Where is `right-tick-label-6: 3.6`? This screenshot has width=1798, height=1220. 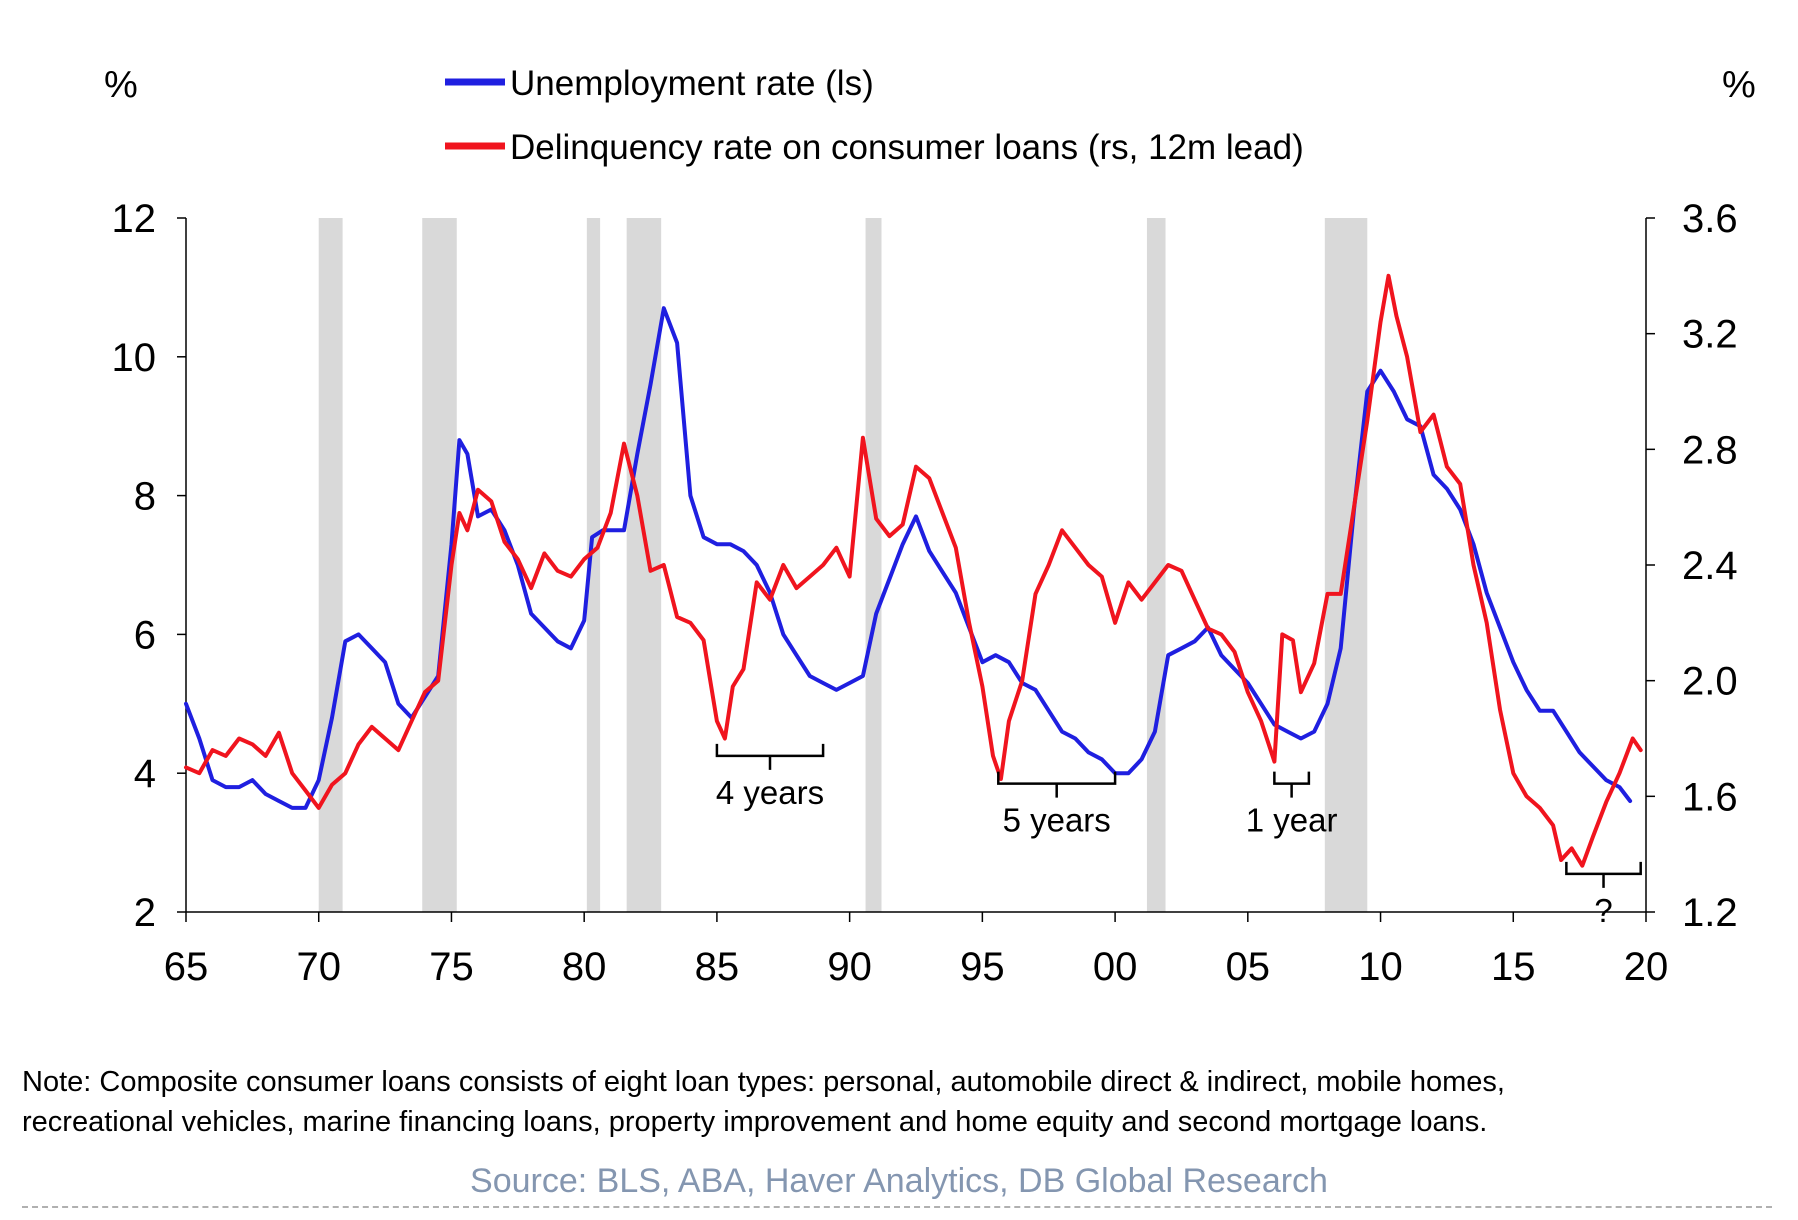
right-tick-label-6: 3.6 is located at coordinates (1710, 219).